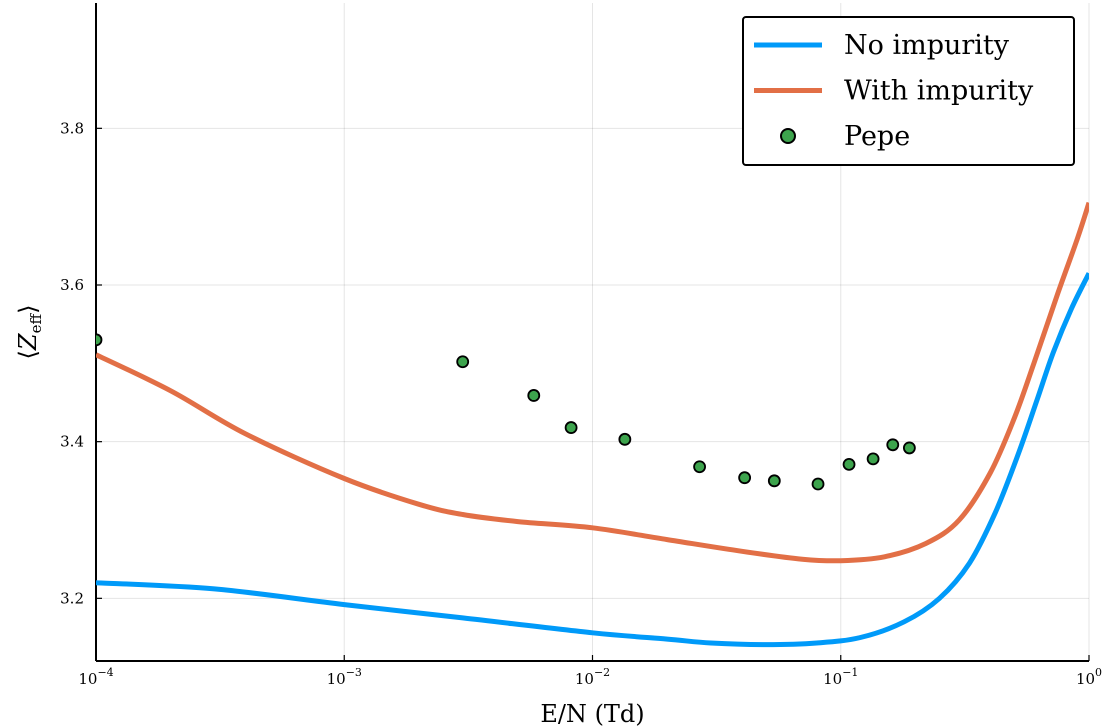  Describe the element at coordinates (927, 45) in the screenshot. I see `legend-label: No impurity` at that location.